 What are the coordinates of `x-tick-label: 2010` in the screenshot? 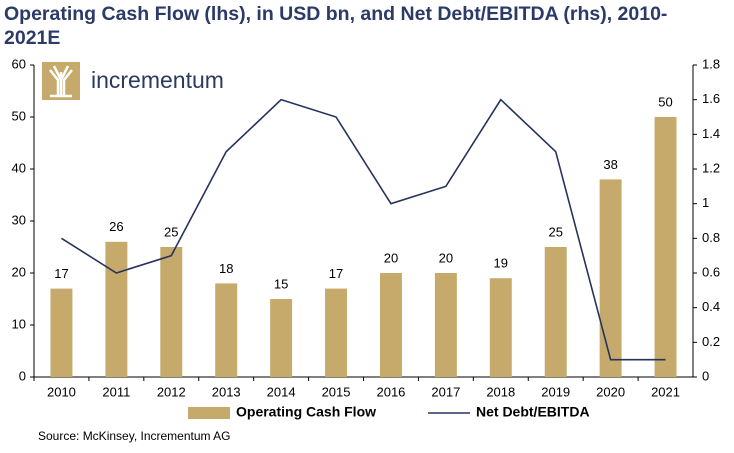 It's located at (61, 391).